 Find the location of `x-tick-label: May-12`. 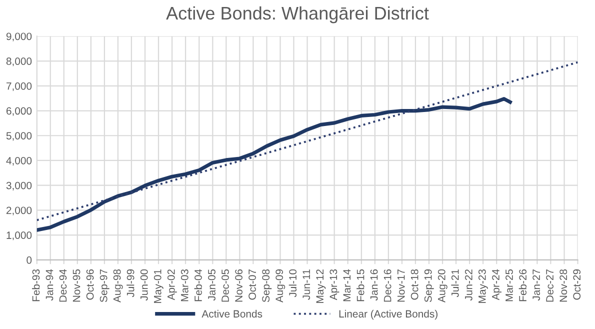

x-tick-label: May-12 is located at coordinates (321, 286).